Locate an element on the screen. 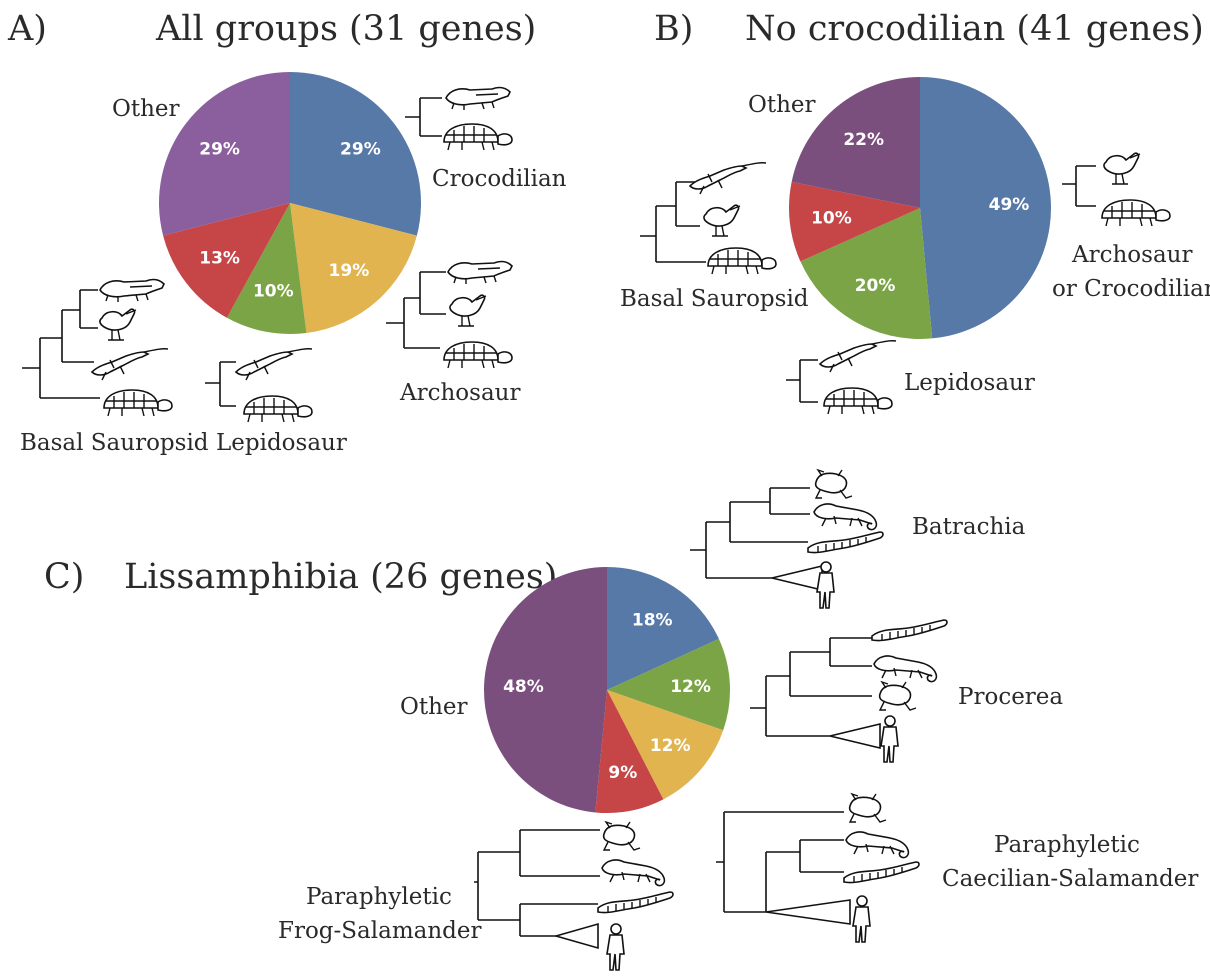 The height and width of the screenshot is (976, 1210). tree-archosaur-b is located at coordinates (1116, 189).